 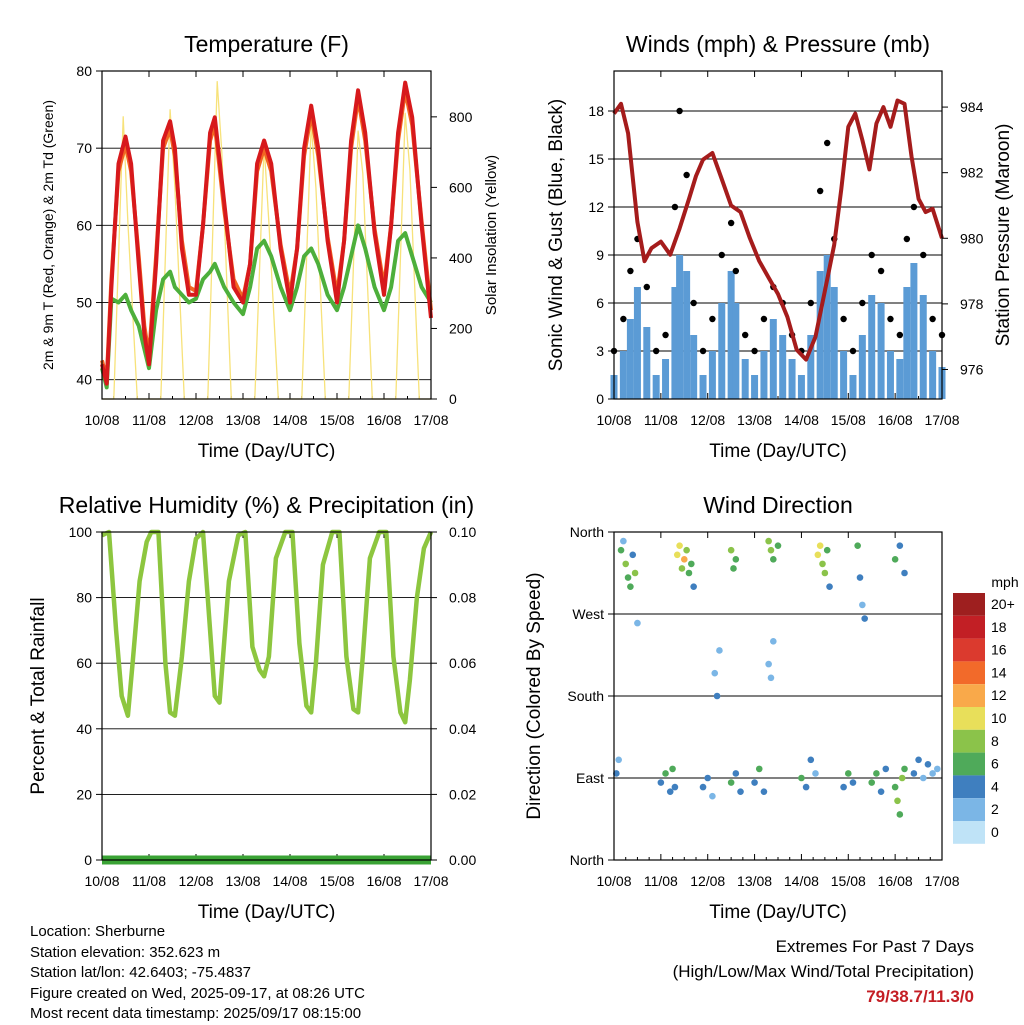 What do you see at coordinates (81, 532) in the screenshot?
I see `y-tick-label: 100` at bounding box center [81, 532].